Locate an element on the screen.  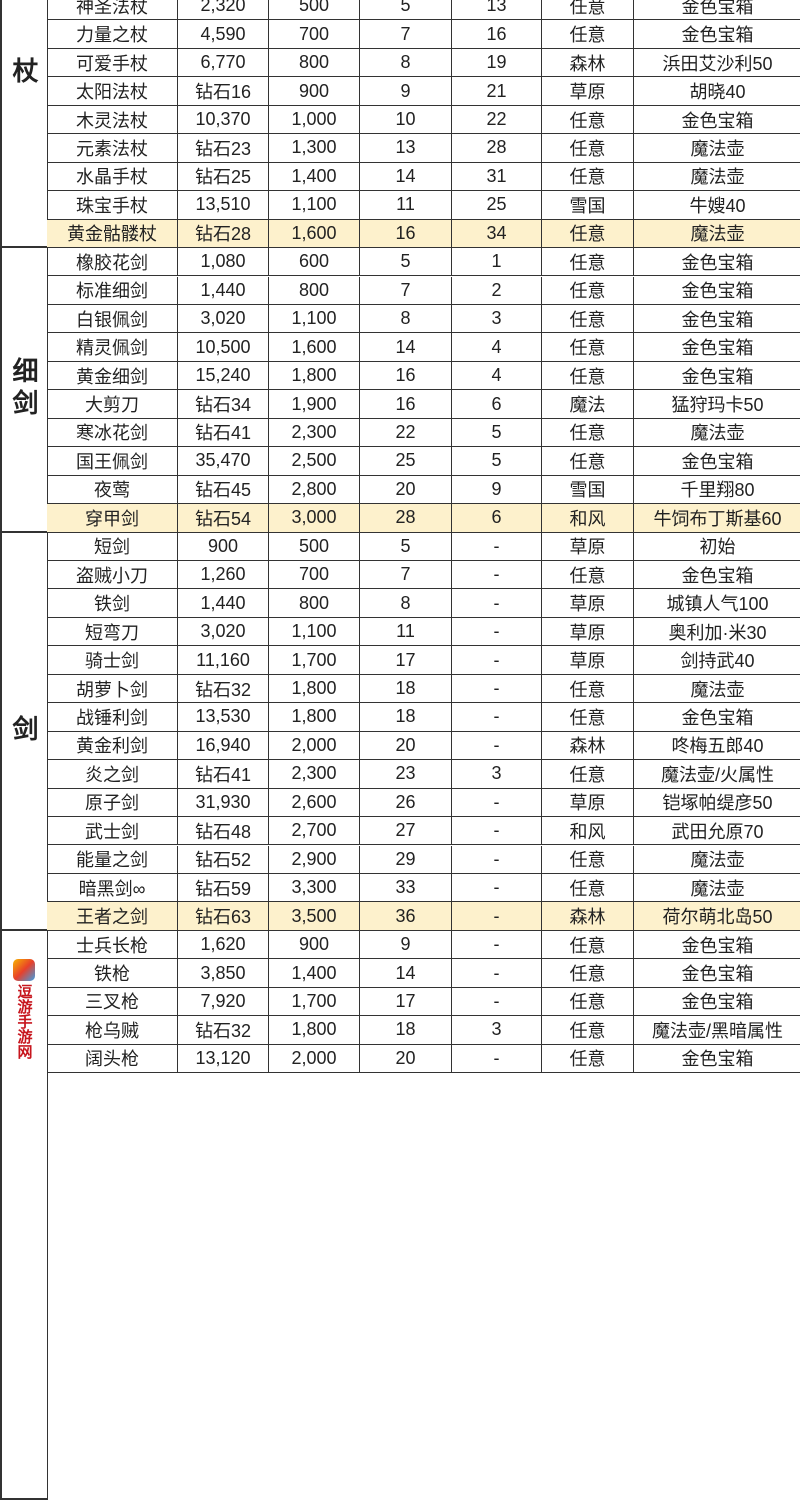
cell-level: 16 is located at coordinates (406, 404).